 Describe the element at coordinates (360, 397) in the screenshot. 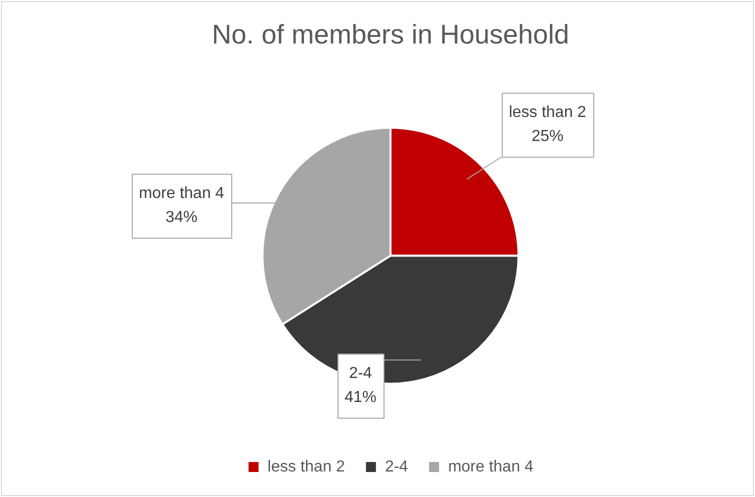

I see `data-label: 41%` at that location.